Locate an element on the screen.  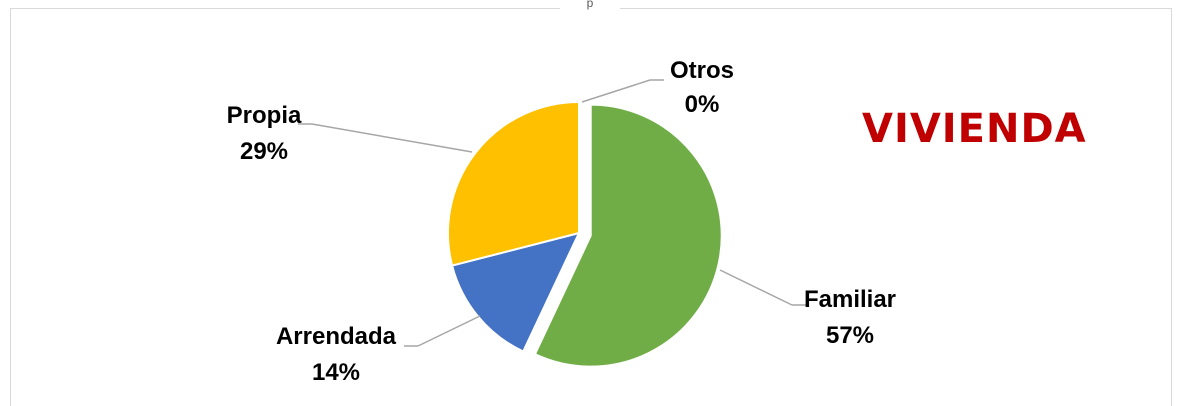
leader-line-arrendada is located at coordinates (449, 331).